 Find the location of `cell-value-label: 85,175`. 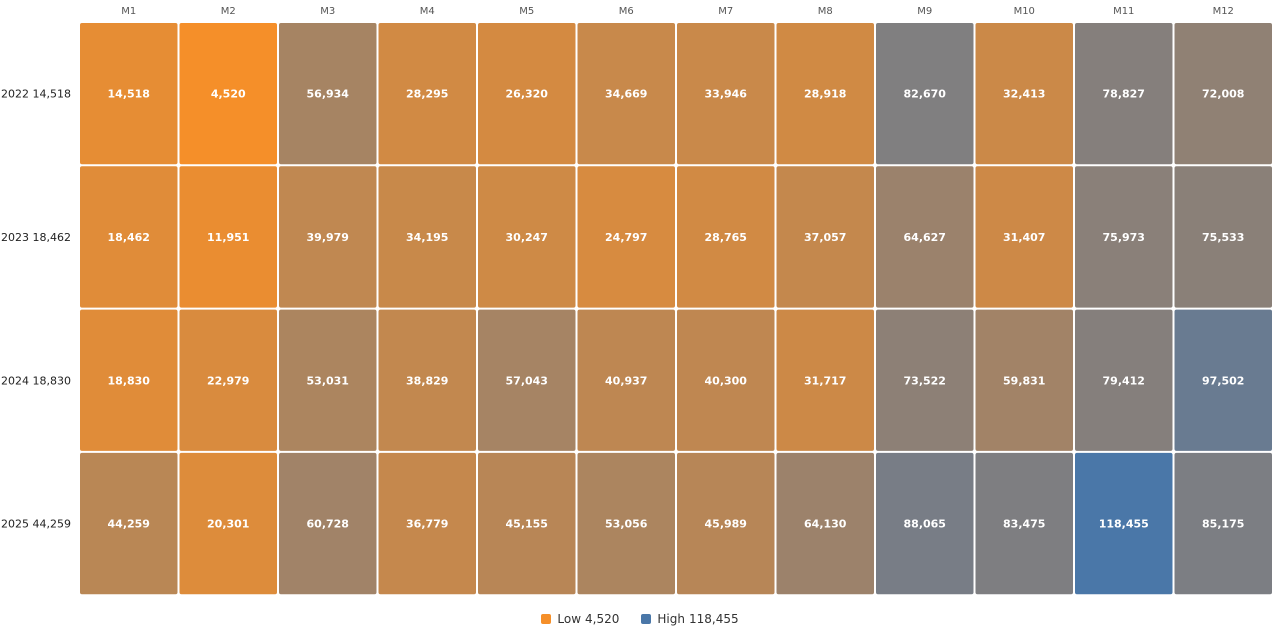

cell-value-label: 85,175 is located at coordinates (1223, 524).